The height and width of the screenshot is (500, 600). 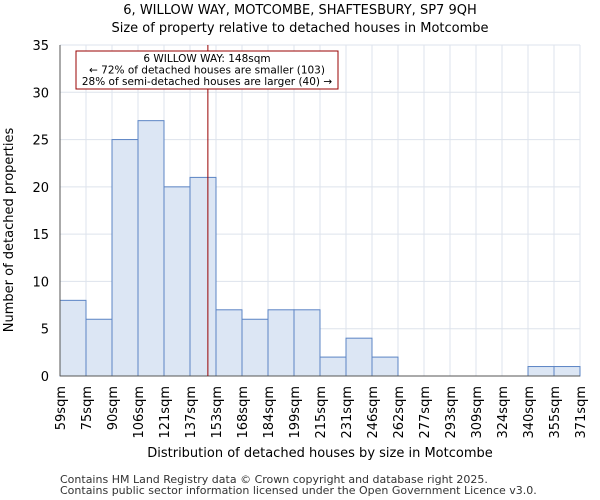 What do you see at coordinates (255, 347) in the screenshot?
I see `bar-168sqm` at bounding box center [255, 347].